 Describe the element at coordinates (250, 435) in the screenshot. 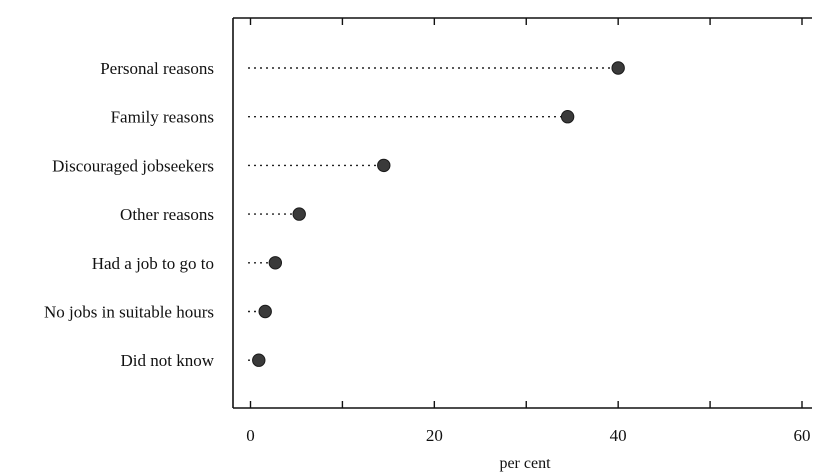

I see `x-tick-label: 0` at that location.